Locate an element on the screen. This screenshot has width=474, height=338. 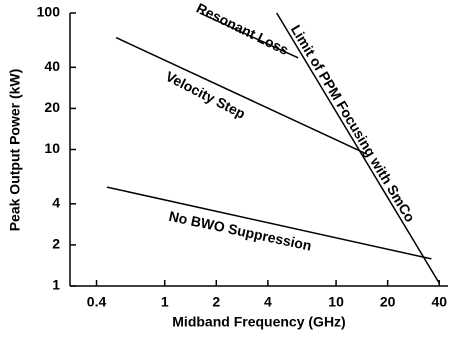
x-tick-label: 20 is located at coordinates (388, 302).